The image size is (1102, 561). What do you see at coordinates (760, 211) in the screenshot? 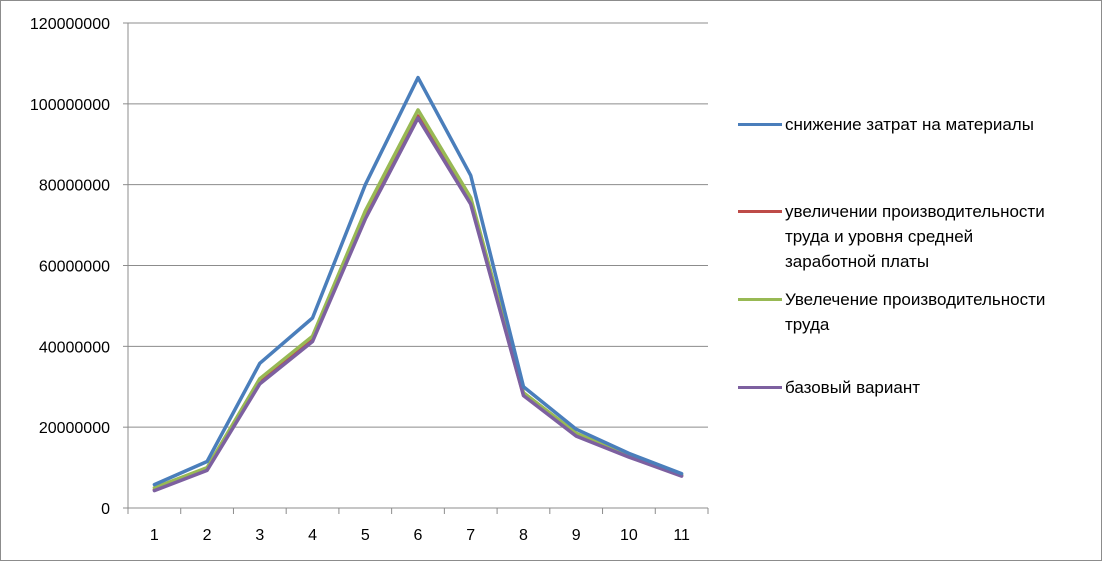
I see `legend-swatch-productivity-wage` at bounding box center [760, 211].